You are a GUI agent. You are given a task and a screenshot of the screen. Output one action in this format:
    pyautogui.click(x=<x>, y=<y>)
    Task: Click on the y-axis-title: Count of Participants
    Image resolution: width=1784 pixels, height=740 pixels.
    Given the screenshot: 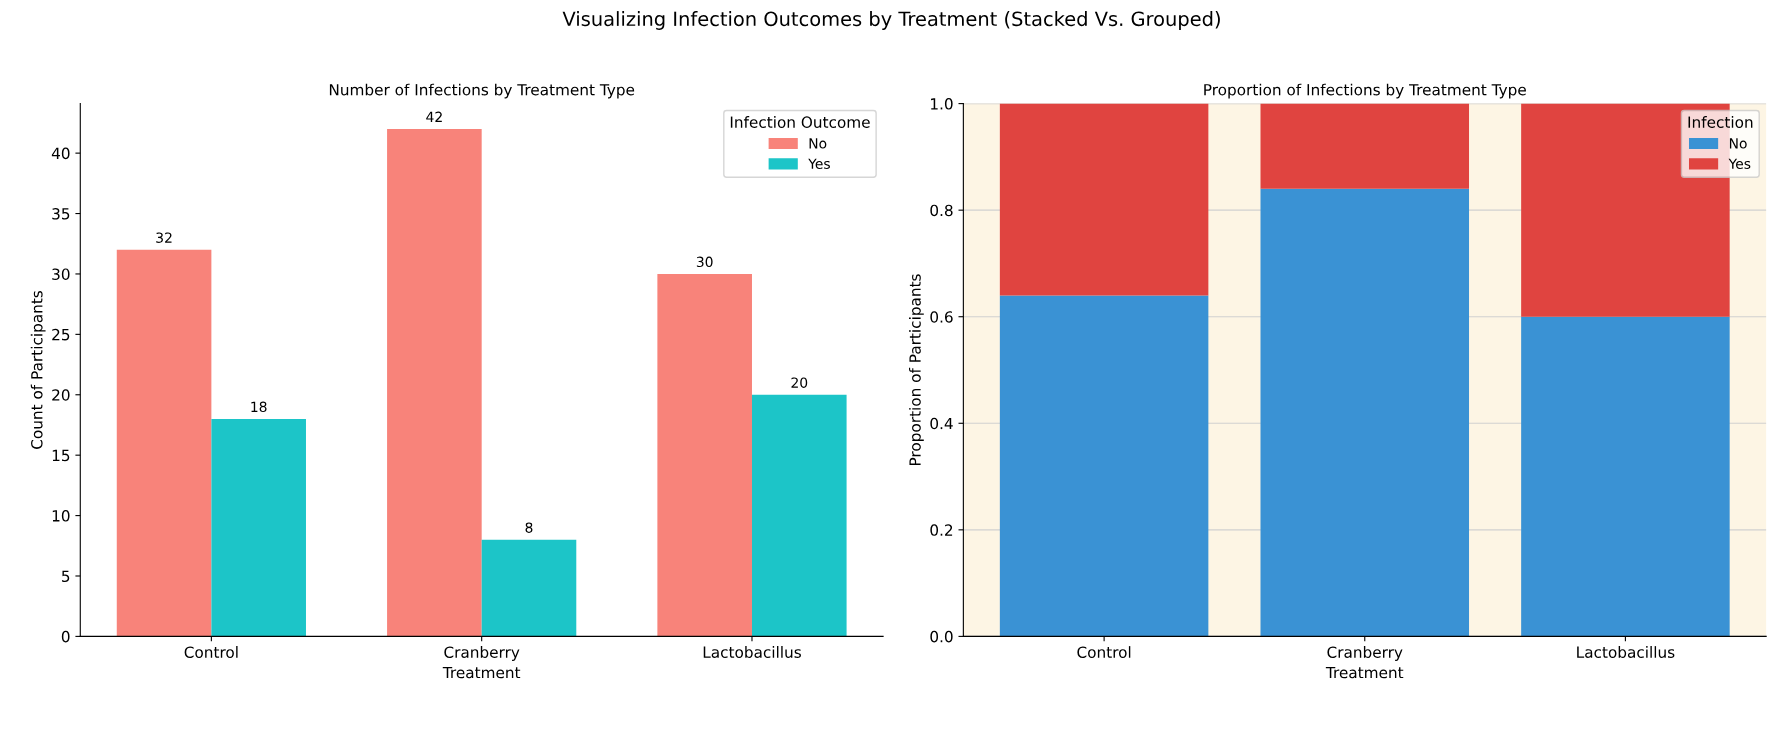 What is the action you would take?
    pyautogui.click(x=38, y=369)
    